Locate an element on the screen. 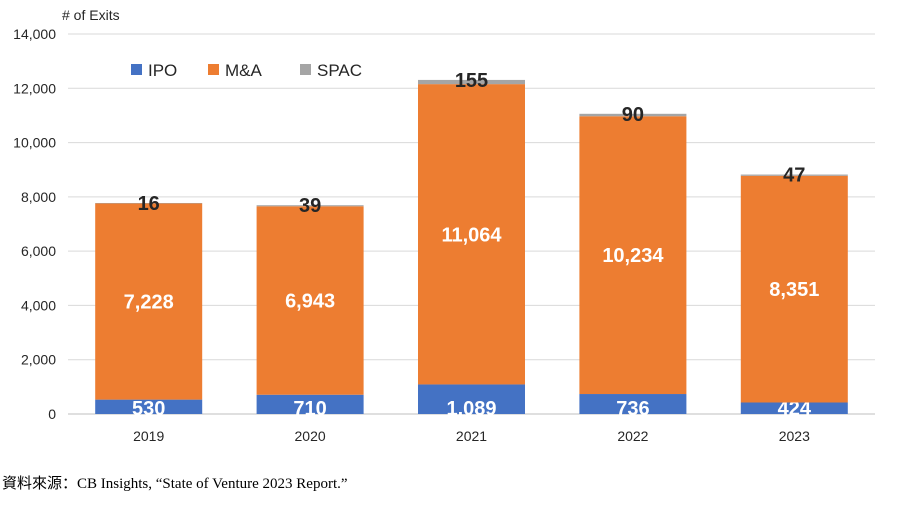 This screenshot has width=897, height=506. y-tick-label: 14,000 is located at coordinates (34, 34).